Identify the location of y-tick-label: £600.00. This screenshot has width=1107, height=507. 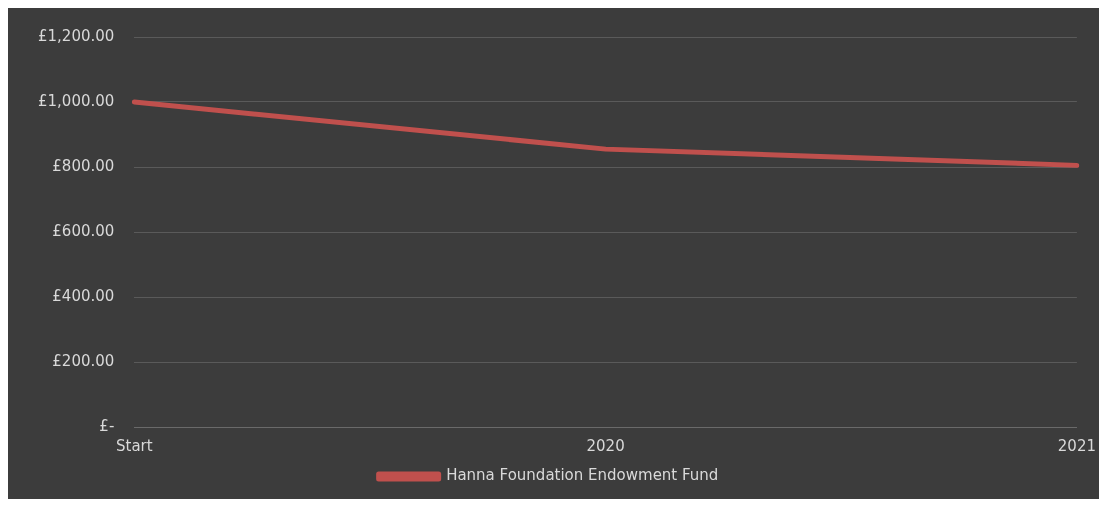
(83, 230).